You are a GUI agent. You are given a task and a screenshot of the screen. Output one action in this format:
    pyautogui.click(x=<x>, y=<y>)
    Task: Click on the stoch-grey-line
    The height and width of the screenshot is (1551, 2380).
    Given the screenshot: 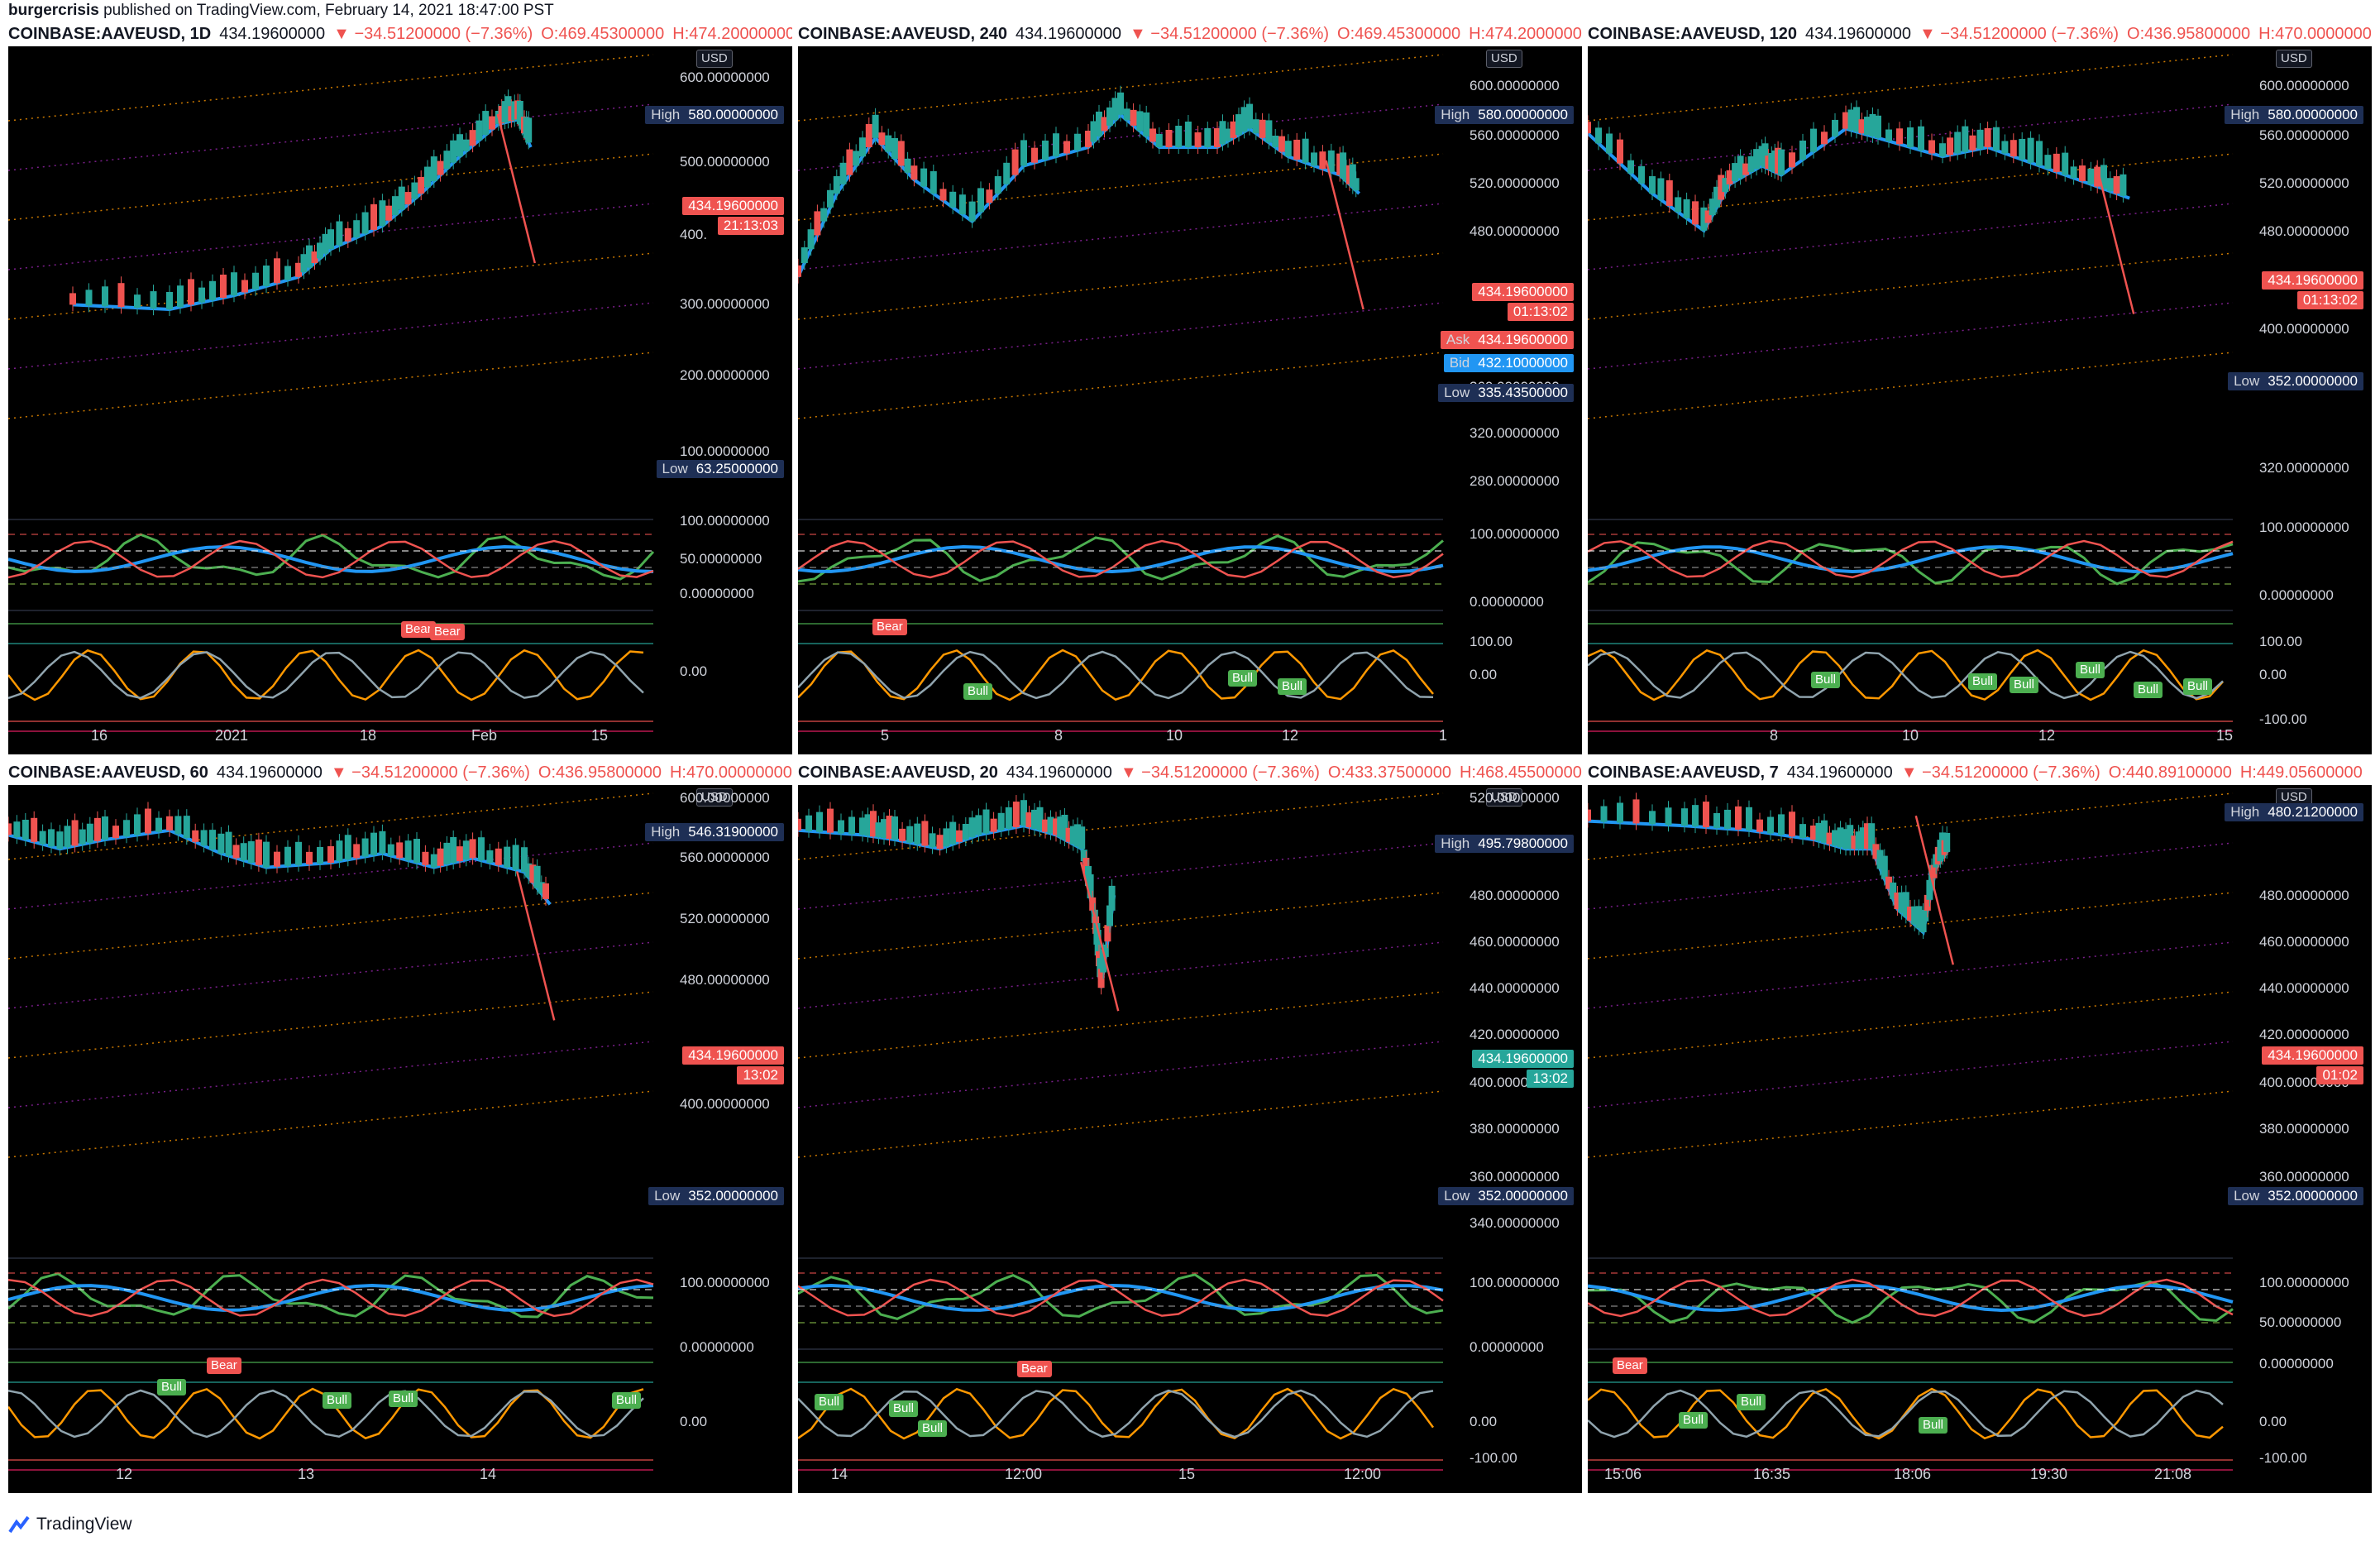 What is the action you would take?
    pyautogui.click(x=326, y=1414)
    